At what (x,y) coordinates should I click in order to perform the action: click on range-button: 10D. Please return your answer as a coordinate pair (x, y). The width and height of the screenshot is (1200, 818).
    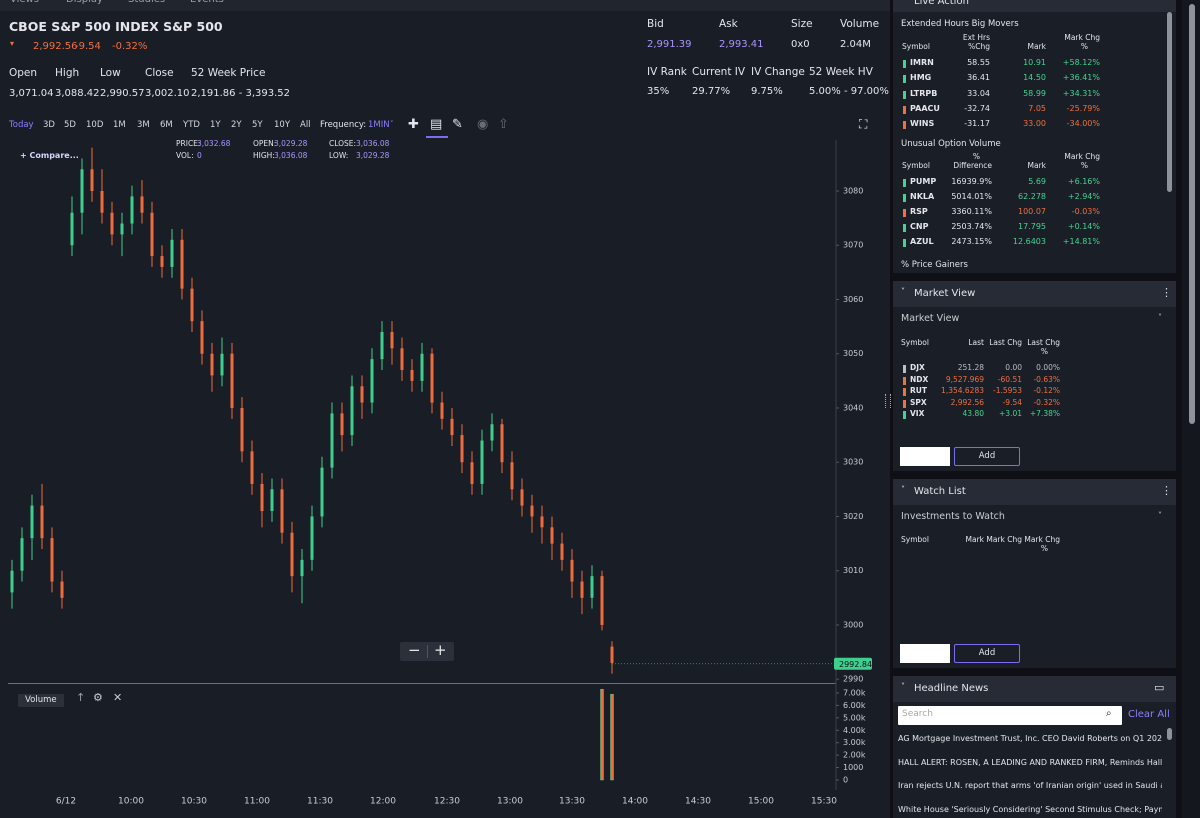
    Looking at the image, I should click on (95, 125).